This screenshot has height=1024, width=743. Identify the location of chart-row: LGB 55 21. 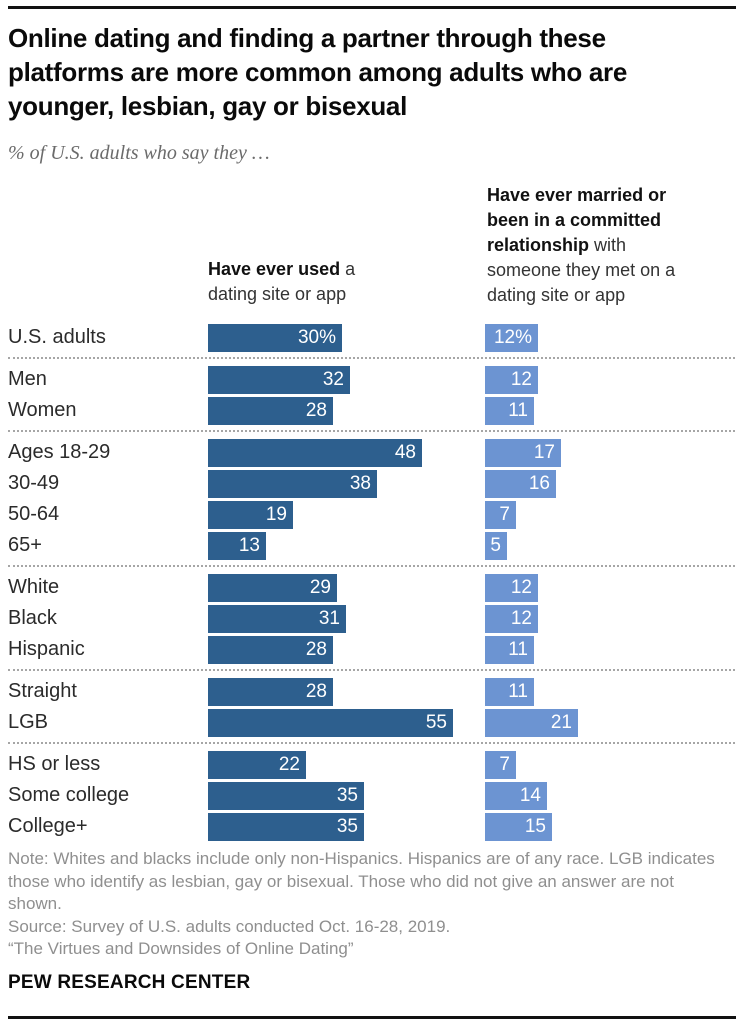
(371, 722).